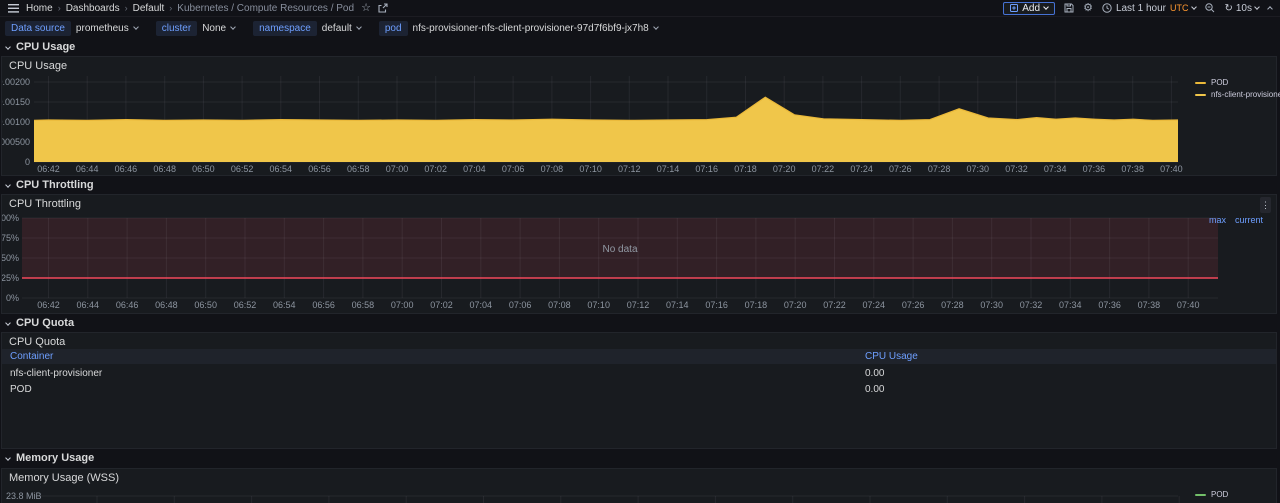 Image resolution: width=1280 pixels, height=503 pixels. What do you see at coordinates (64, 478) in the screenshot?
I see `panel-title: Memory Usage (WSS)` at bounding box center [64, 478].